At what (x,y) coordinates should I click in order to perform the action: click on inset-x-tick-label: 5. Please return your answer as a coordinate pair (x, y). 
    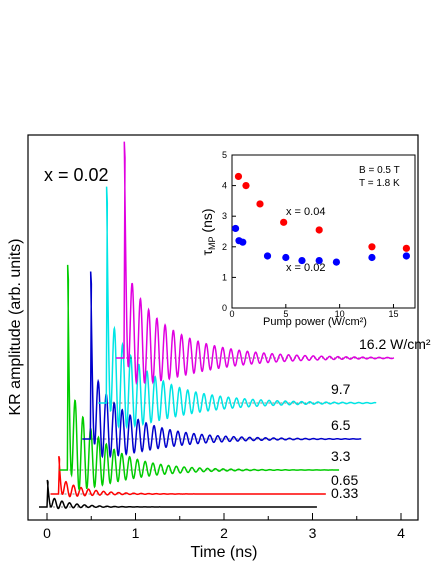
    Looking at the image, I should click on (285, 314).